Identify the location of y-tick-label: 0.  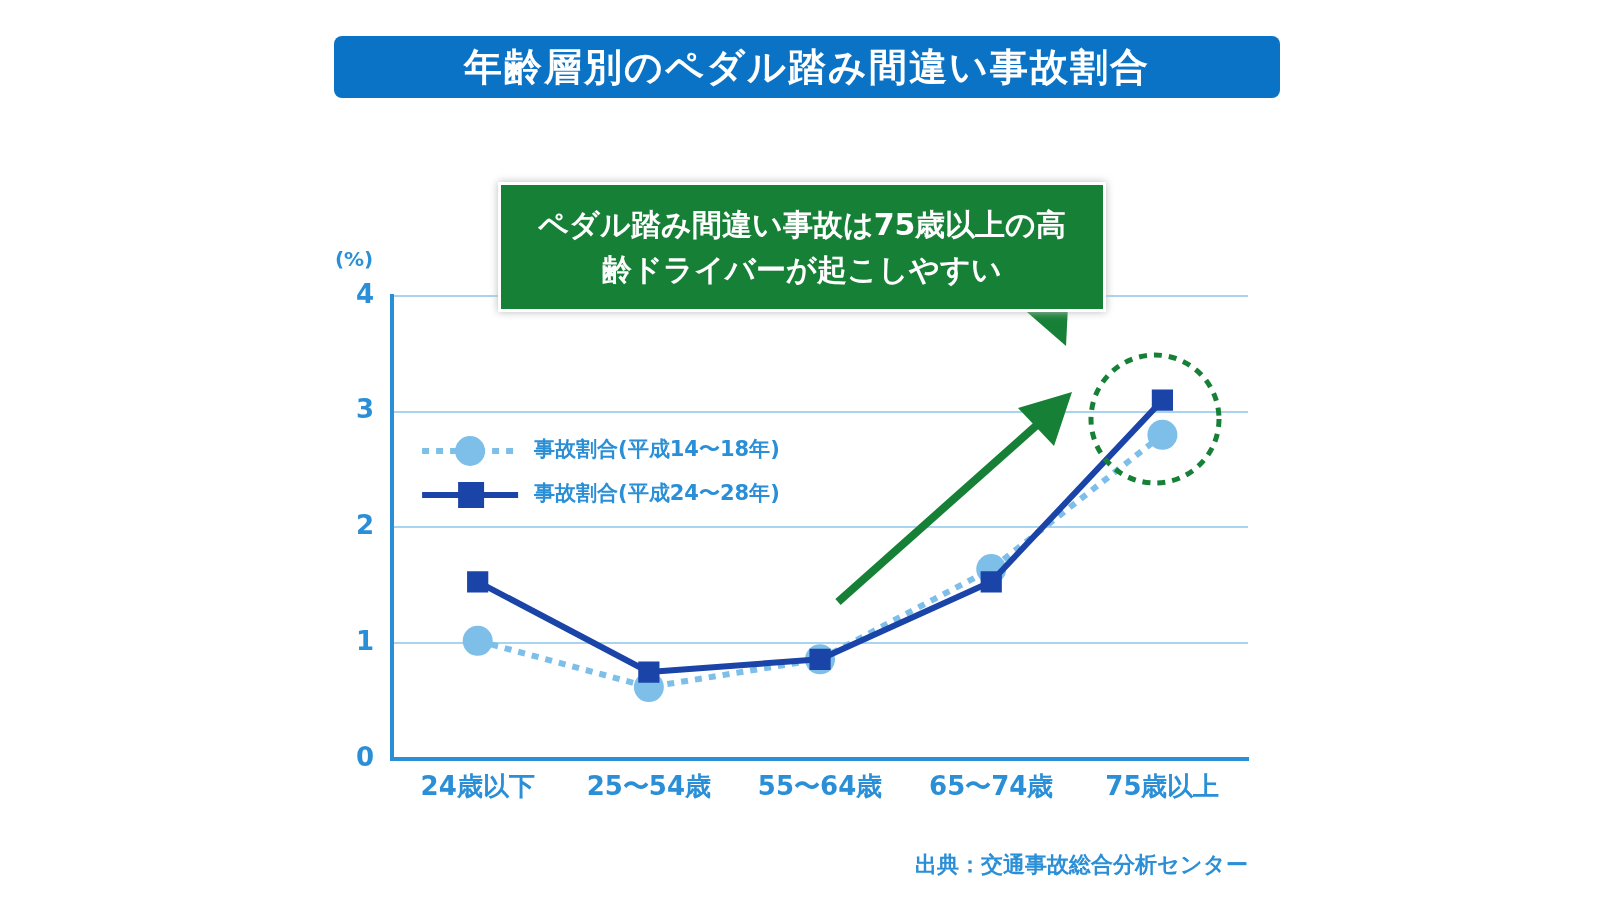
(365, 756).